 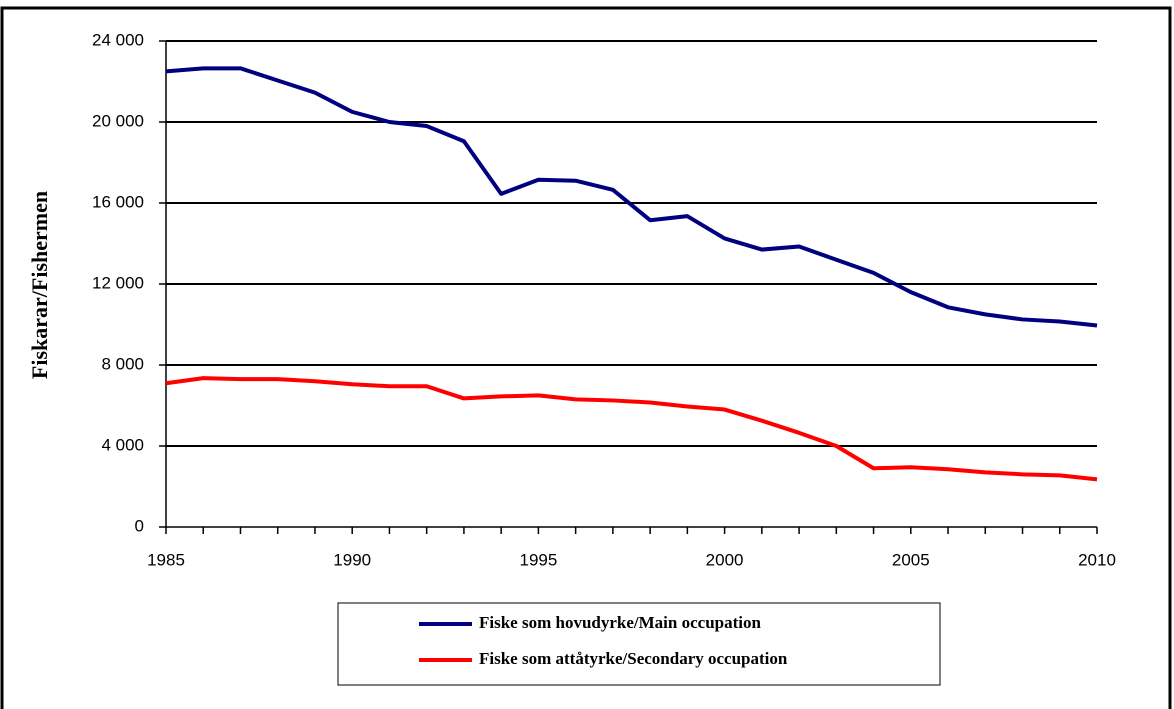 What do you see at coordinates (725, 559) in the screenshot?
I see `x-tick-label: 2000` at bounding box center [725, 559].